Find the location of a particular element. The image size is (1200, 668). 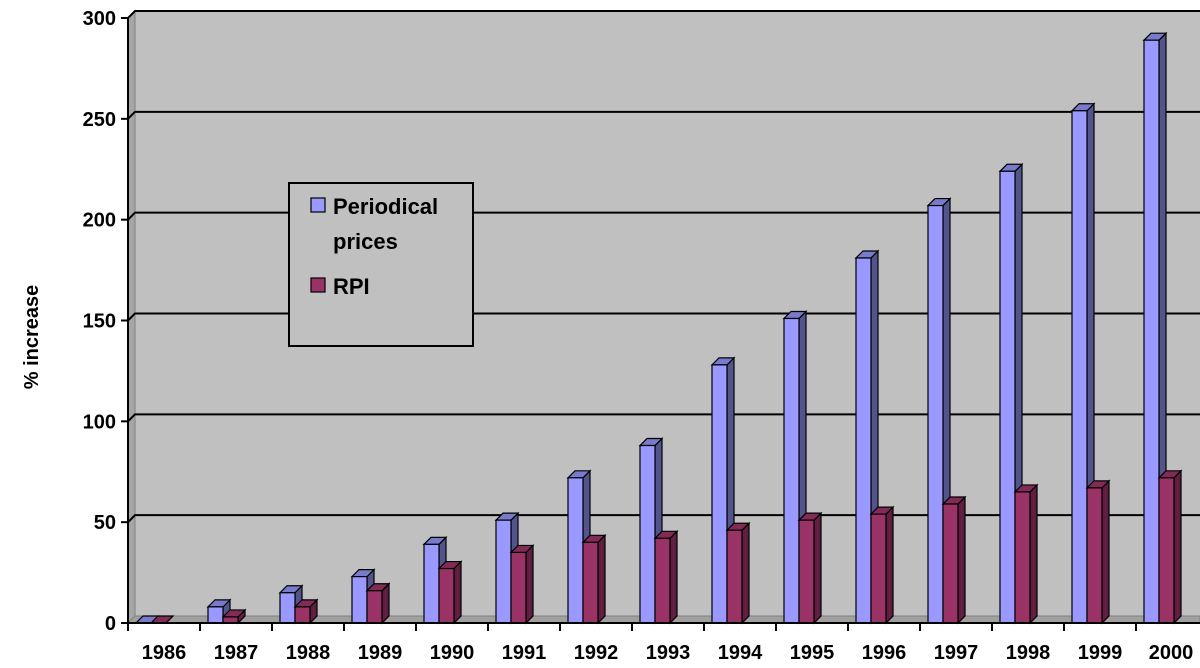

legend-swatch-rpi is located at coordinates (318, 285).